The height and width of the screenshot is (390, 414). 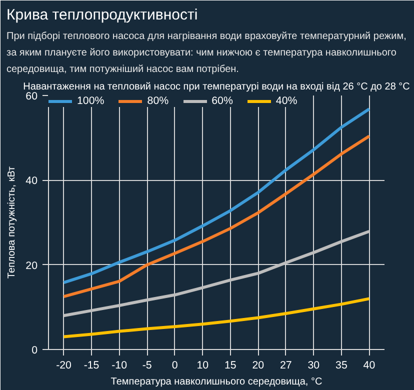 What do you see at coordinates (230, 366) in the screenshot?
I see `x-tick-label: 15` at bounding box center [230, 366].